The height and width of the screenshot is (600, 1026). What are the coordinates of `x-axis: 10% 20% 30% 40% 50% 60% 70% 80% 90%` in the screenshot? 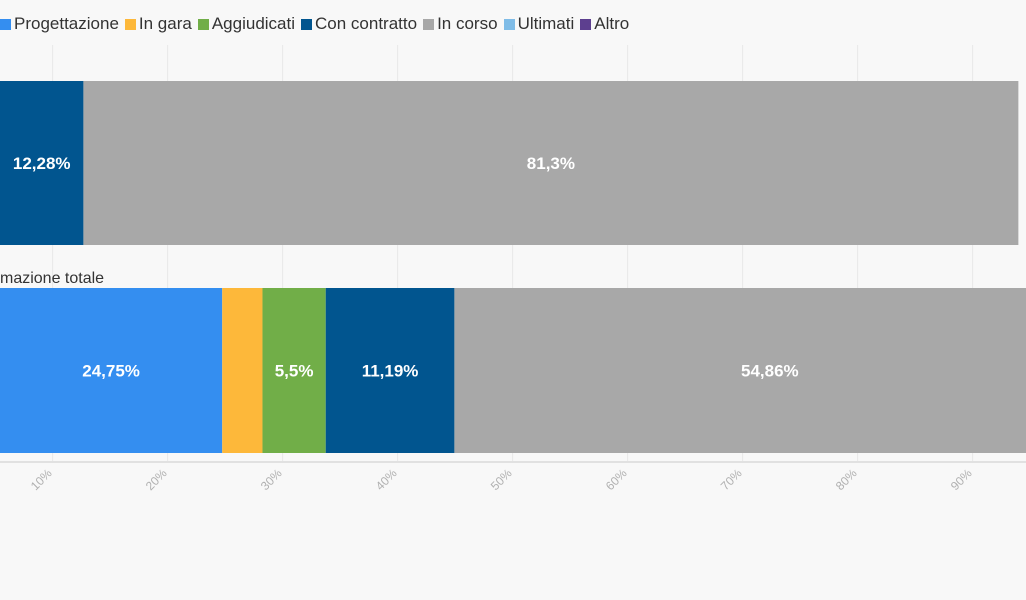 It's located at (513, 477).